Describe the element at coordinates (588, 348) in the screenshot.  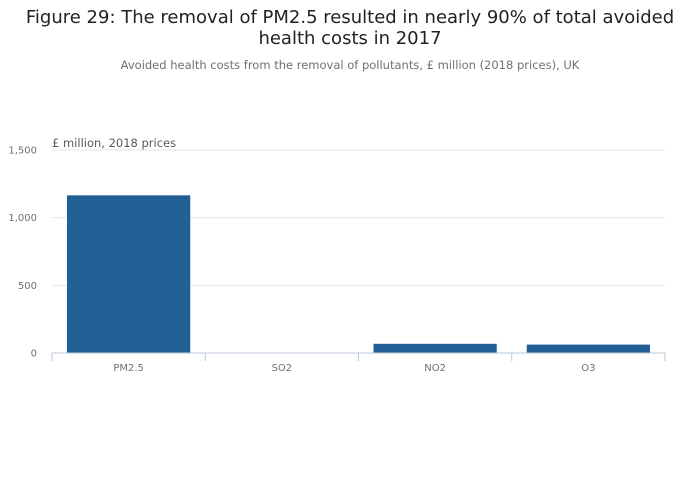
I see `bar-o3` at that location.